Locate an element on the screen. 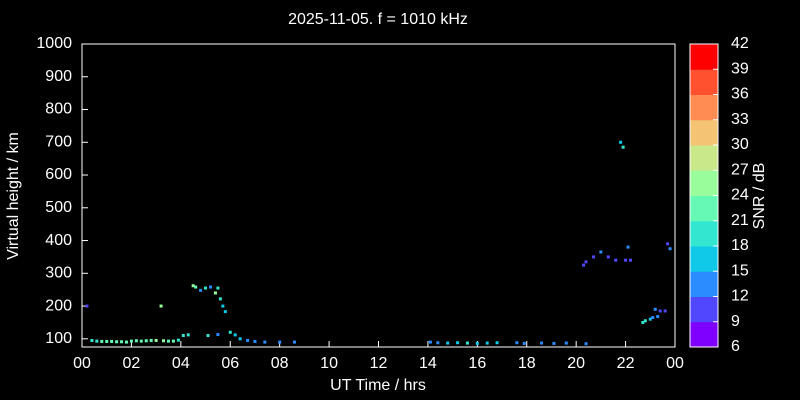 The height and width of the screenshot is (400, 800). colorbar-tick-label: 39 is located at coordinates (740, 68).